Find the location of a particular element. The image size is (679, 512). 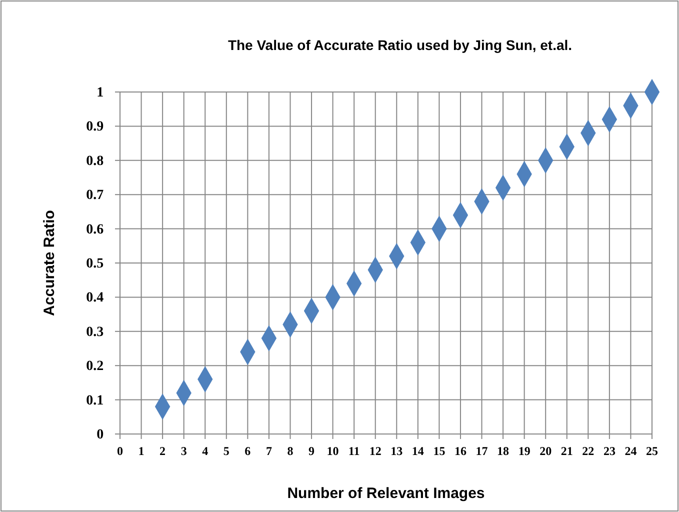

x-tick-label: 13 is located at coordinates (396, 451).